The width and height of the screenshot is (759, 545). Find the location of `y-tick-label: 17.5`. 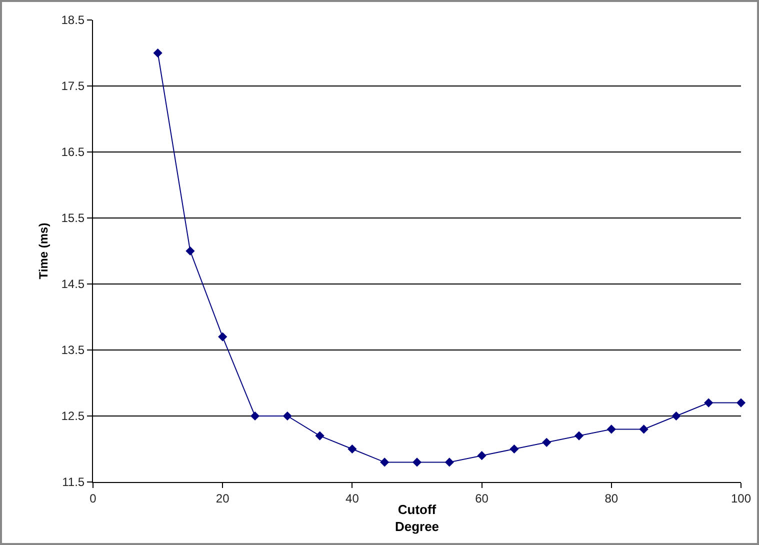

y-tick-label: 17.5 is located at coordinates (73, 86).